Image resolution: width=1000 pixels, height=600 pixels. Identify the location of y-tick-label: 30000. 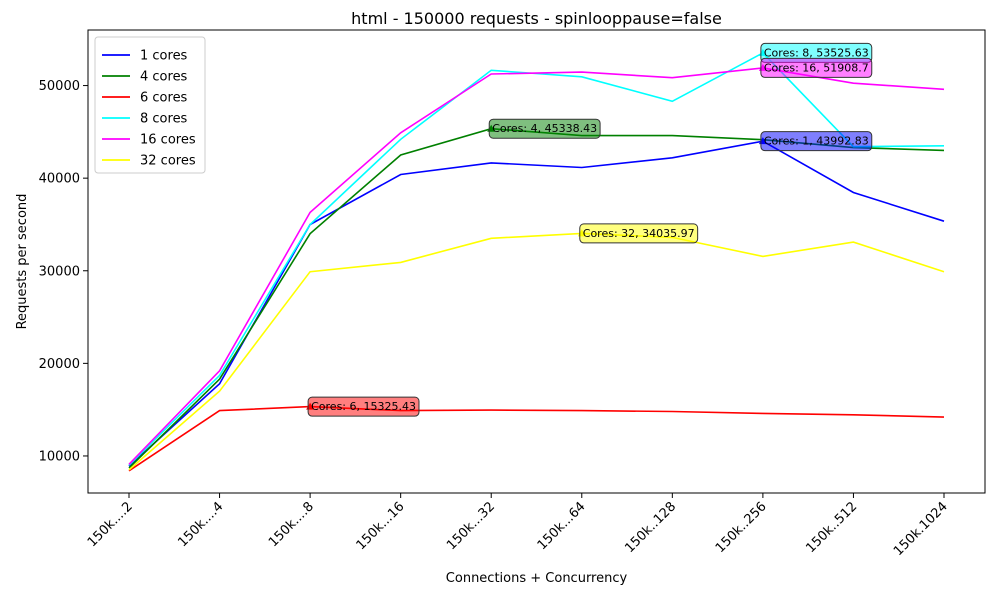
(59, 271).